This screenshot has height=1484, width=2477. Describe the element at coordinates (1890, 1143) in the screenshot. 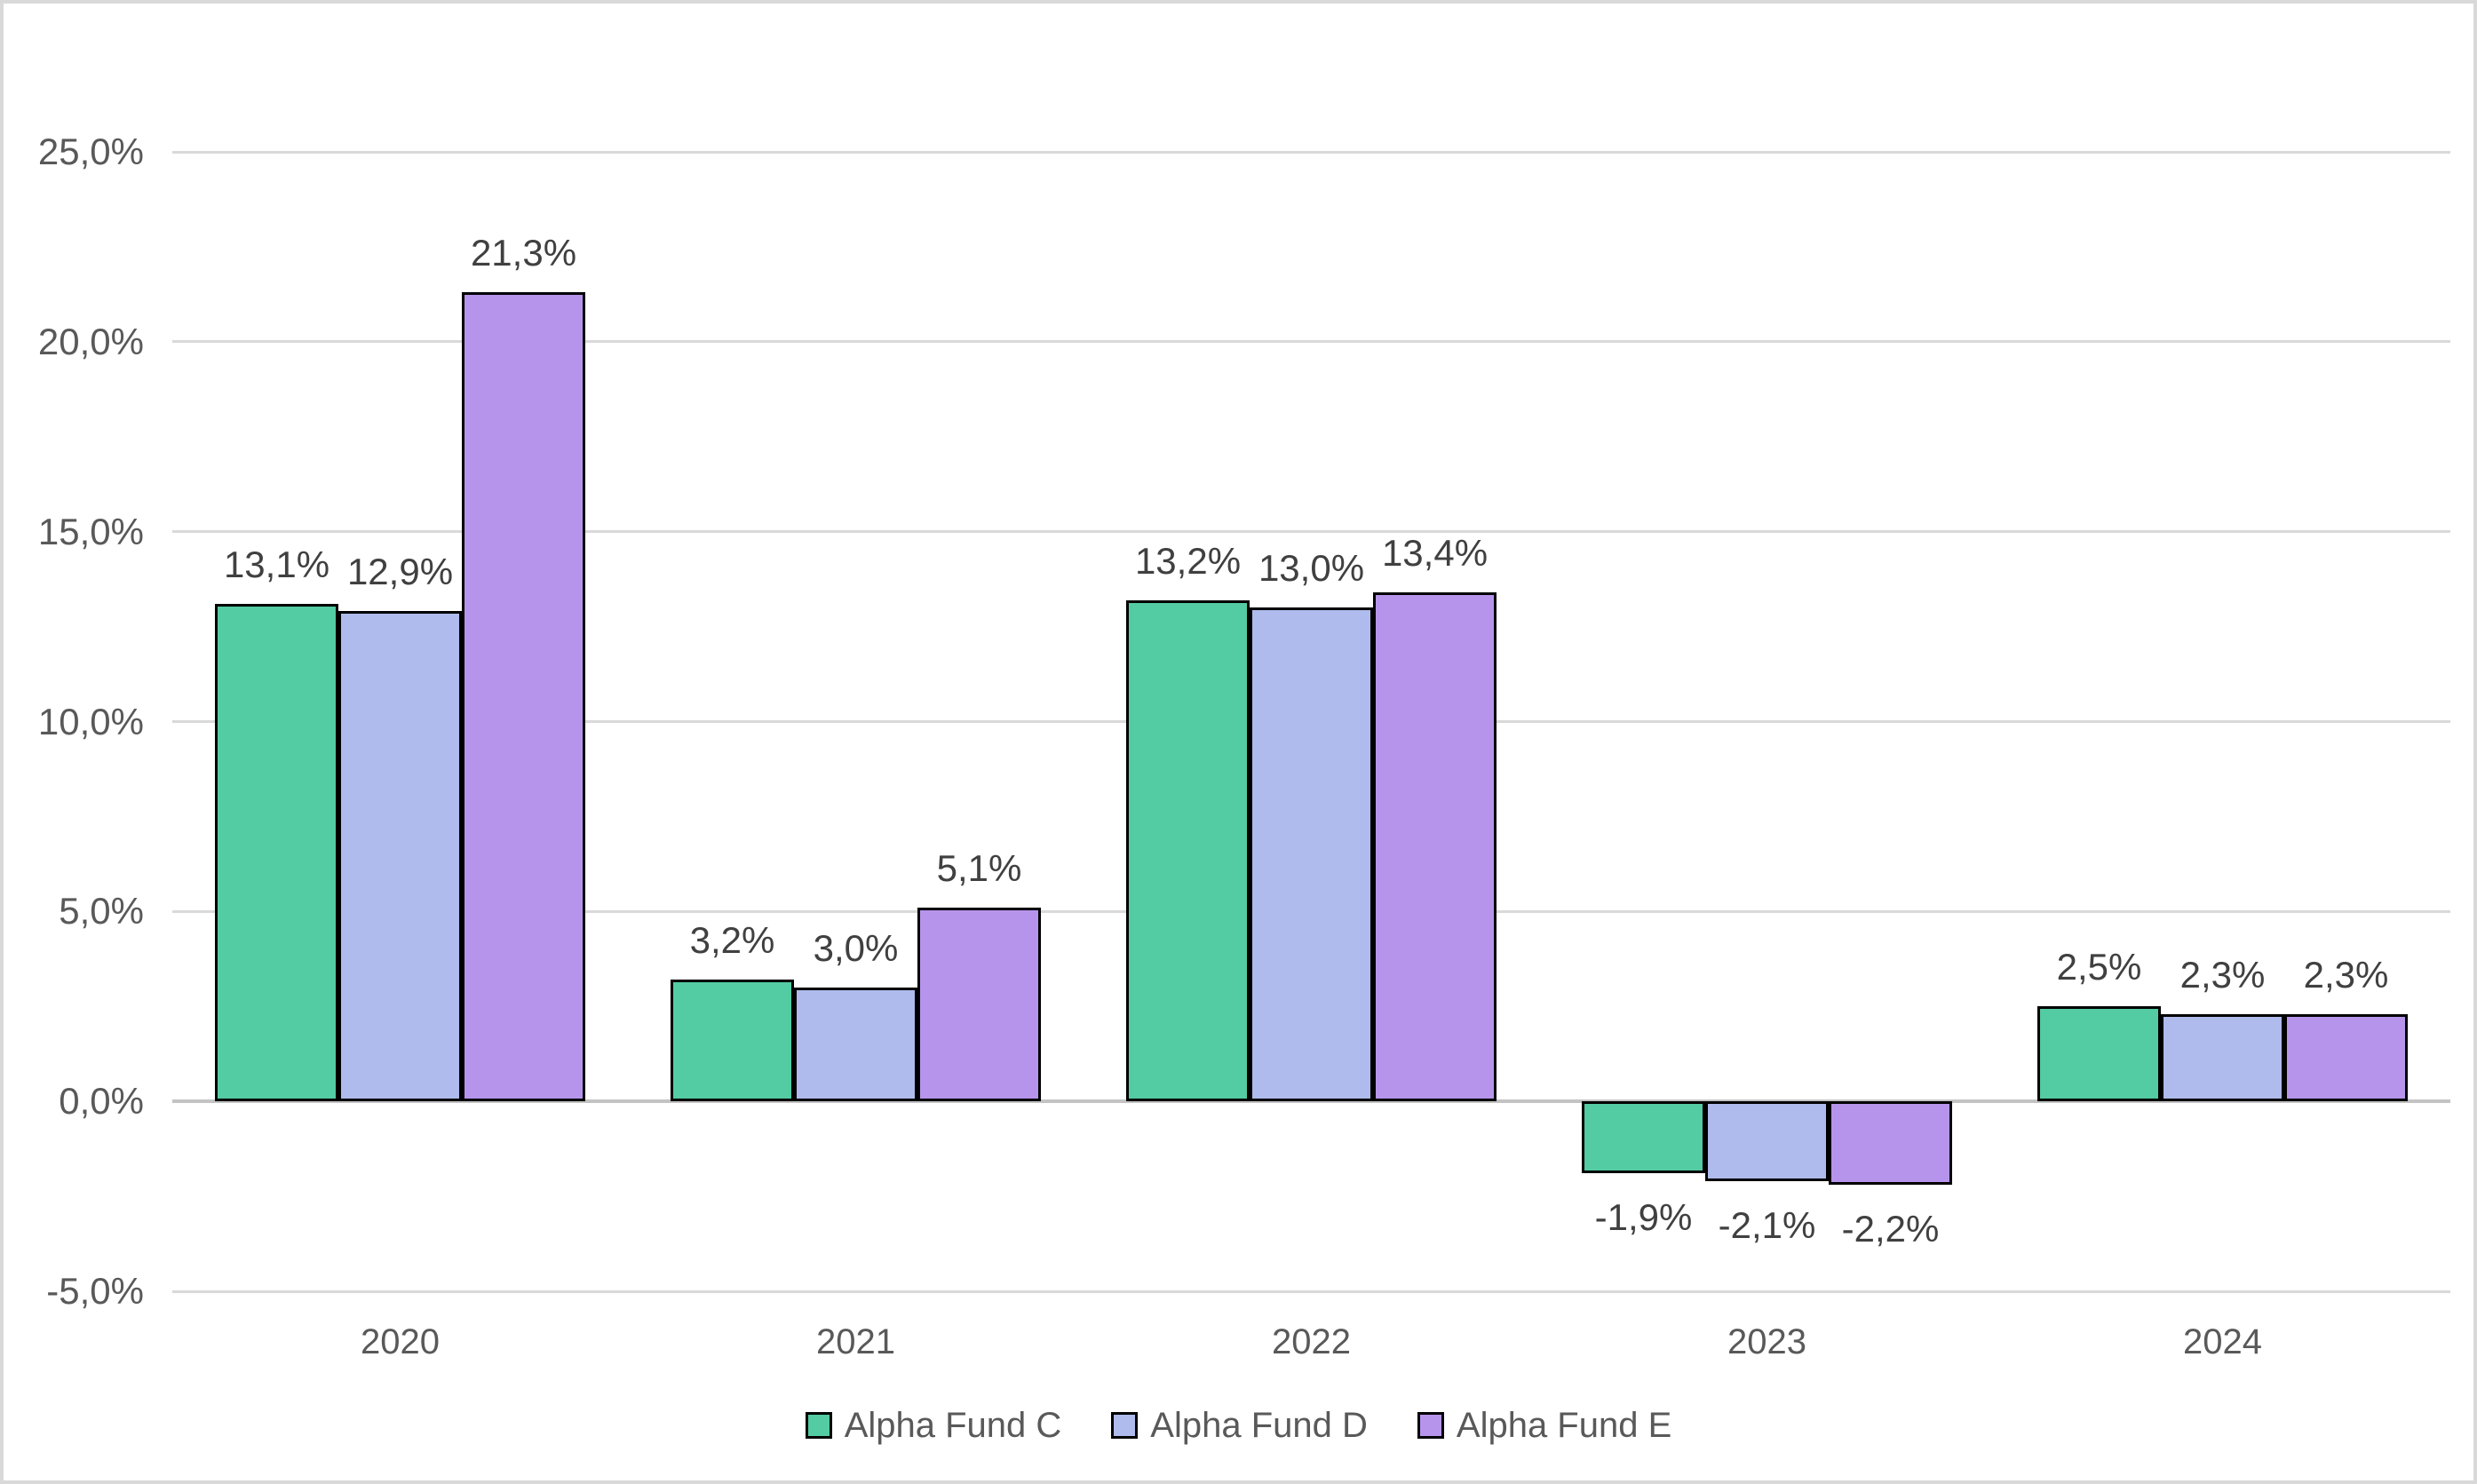

I see `bar-alpha-fund-e-2023` at that location.